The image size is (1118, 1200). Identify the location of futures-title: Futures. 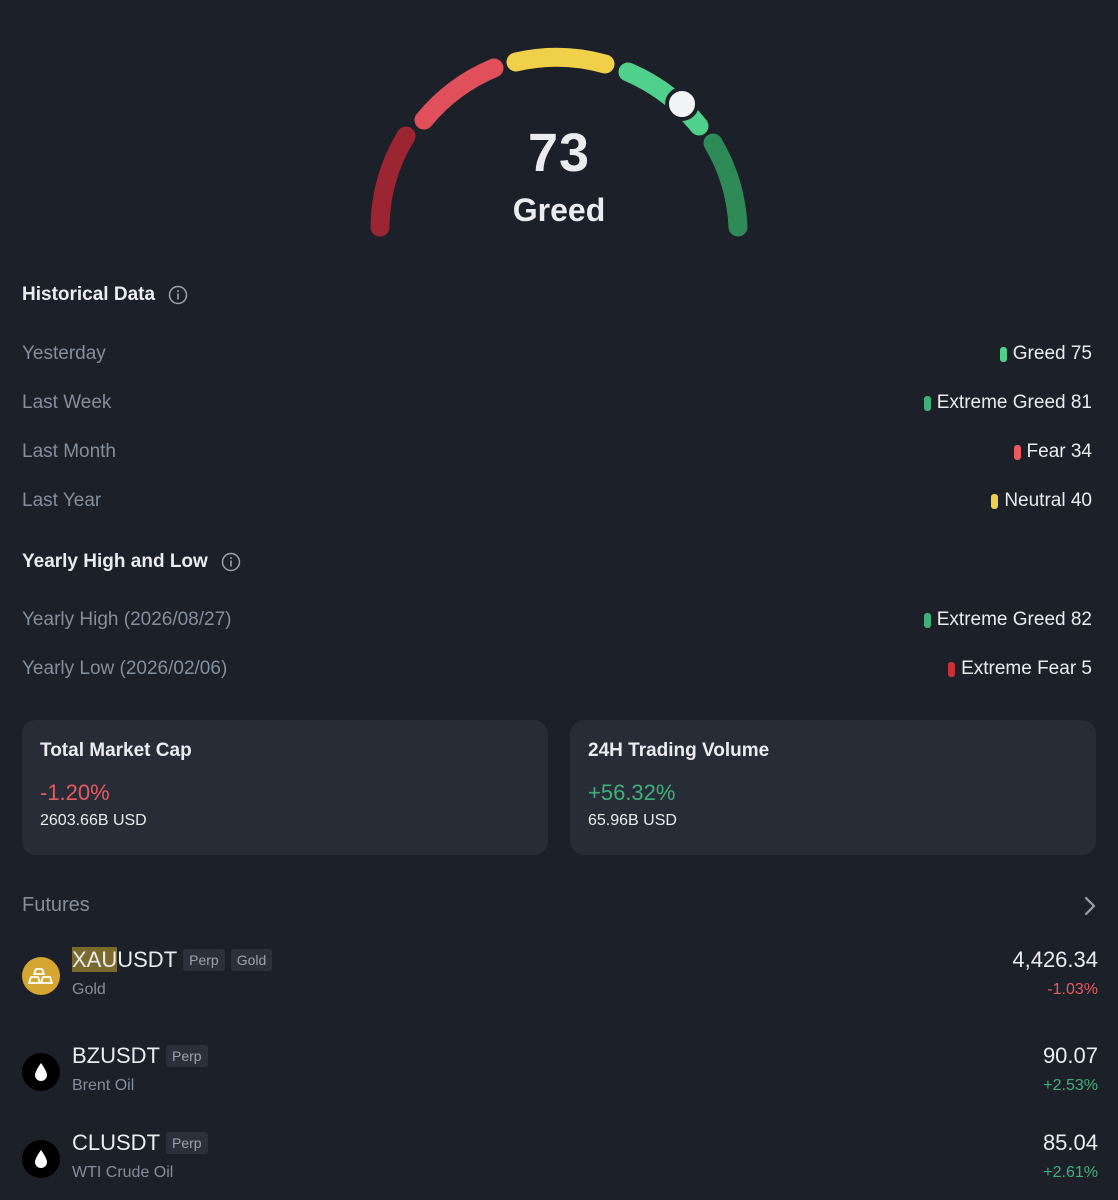
(56, 905).